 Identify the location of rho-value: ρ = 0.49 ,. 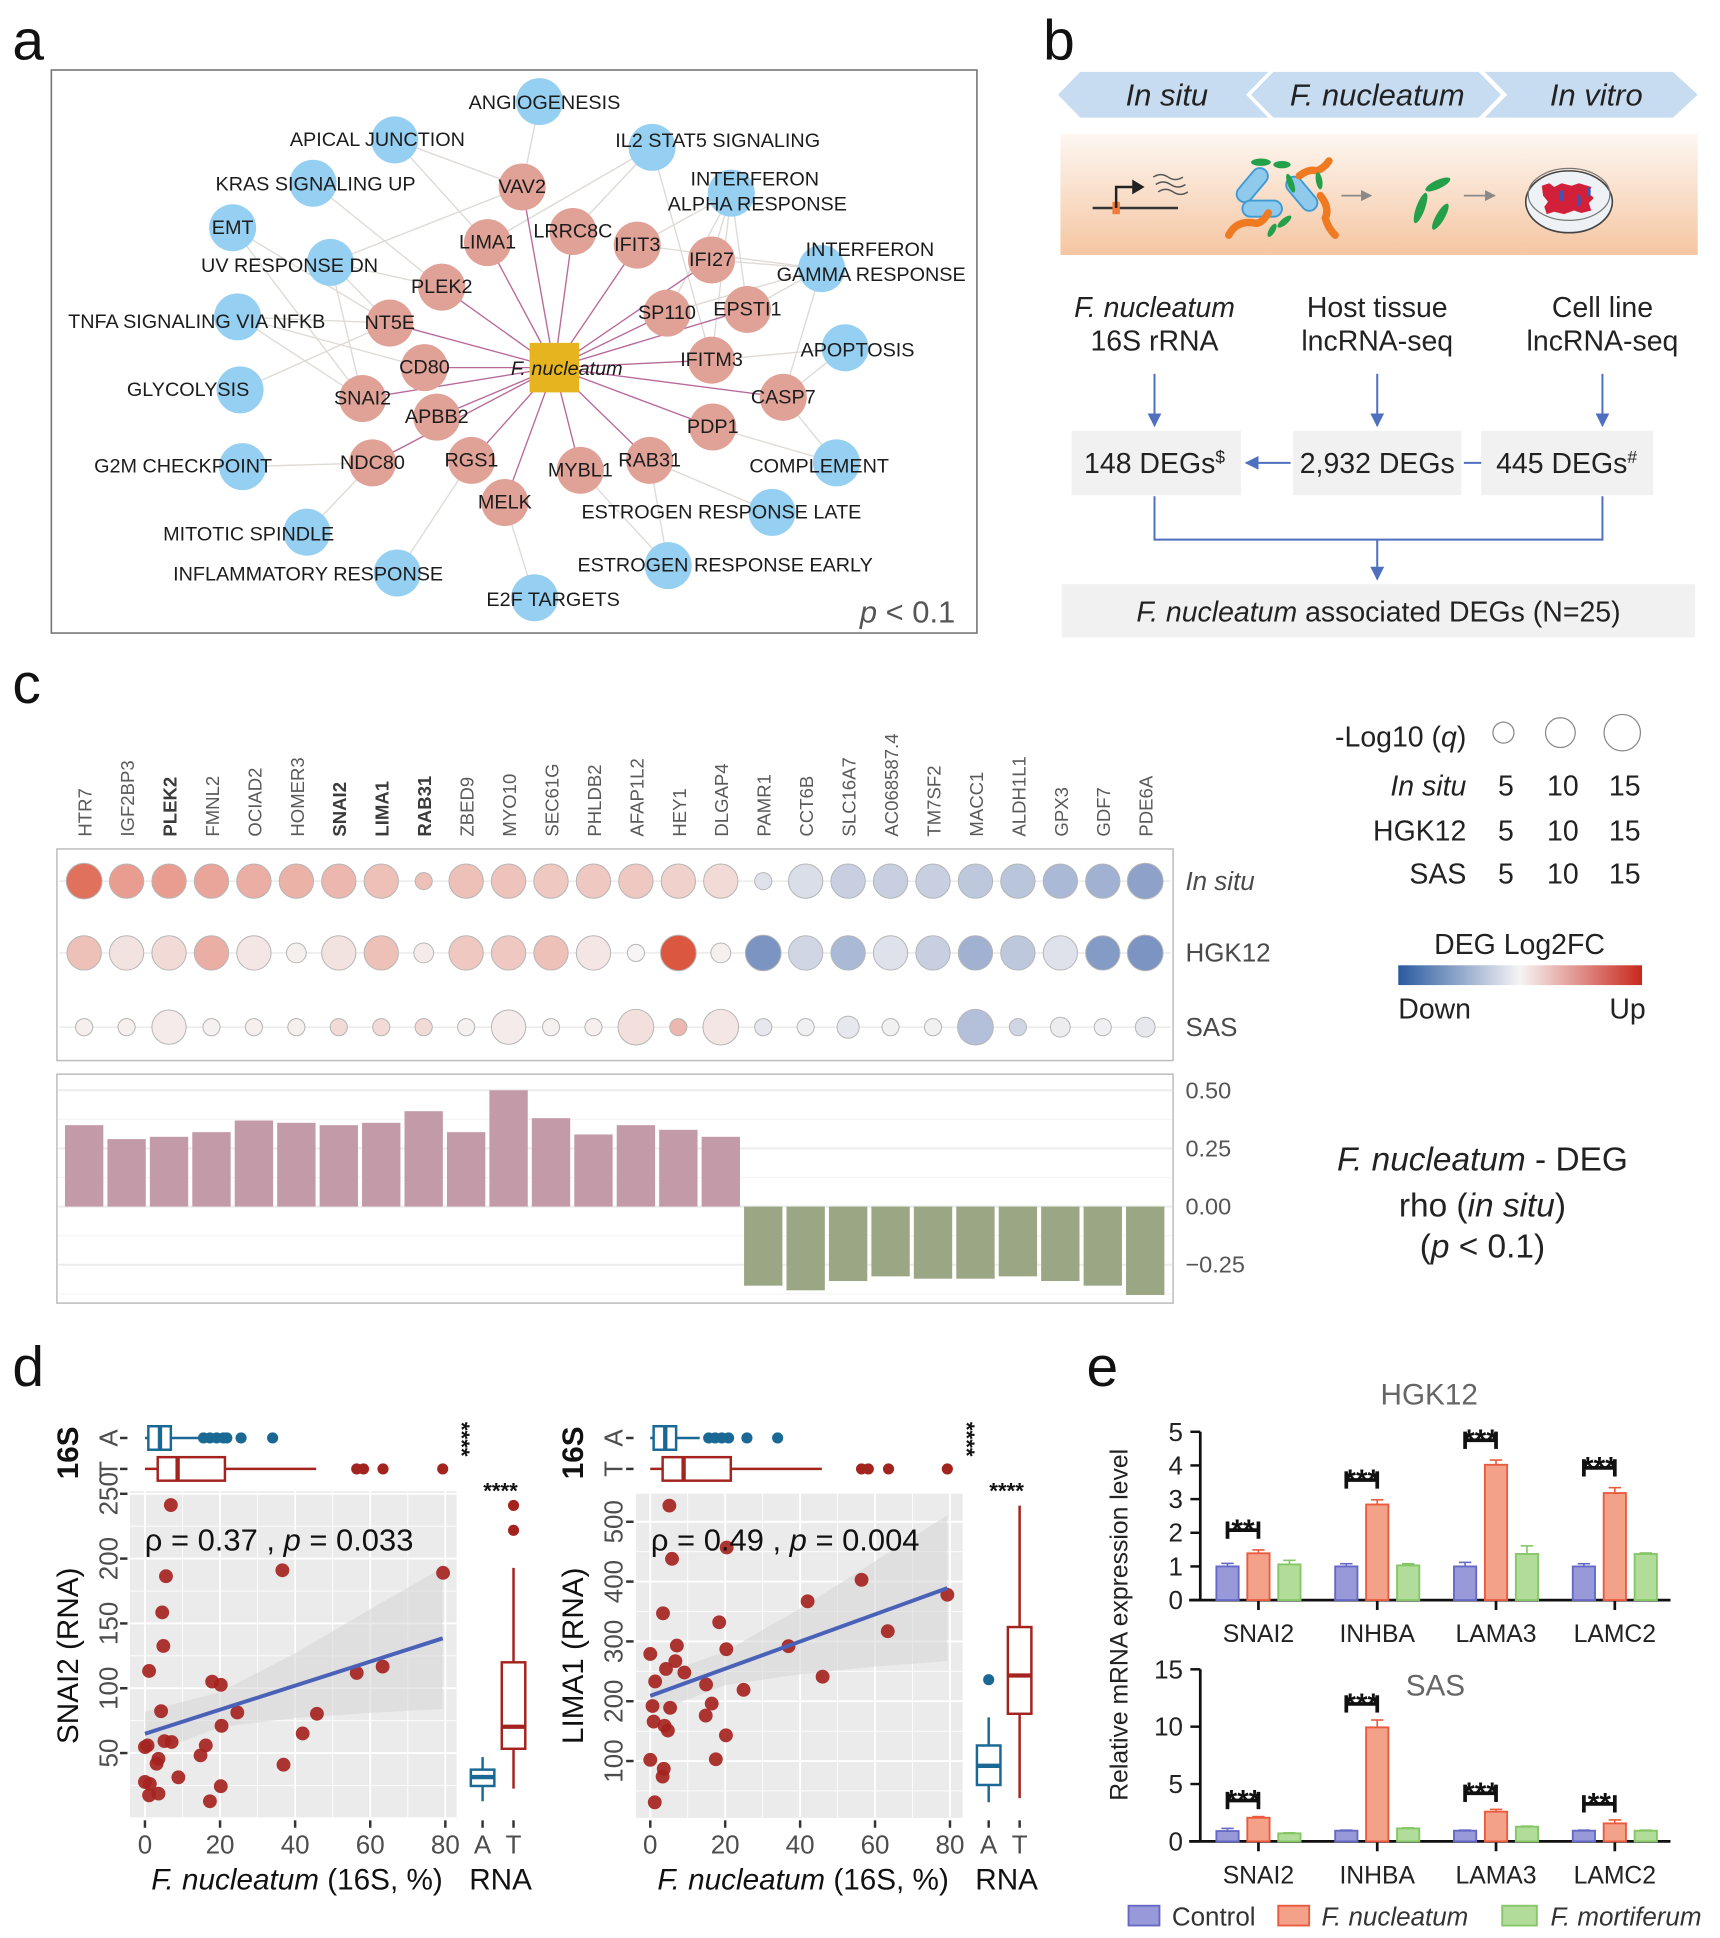
(720, 1540).